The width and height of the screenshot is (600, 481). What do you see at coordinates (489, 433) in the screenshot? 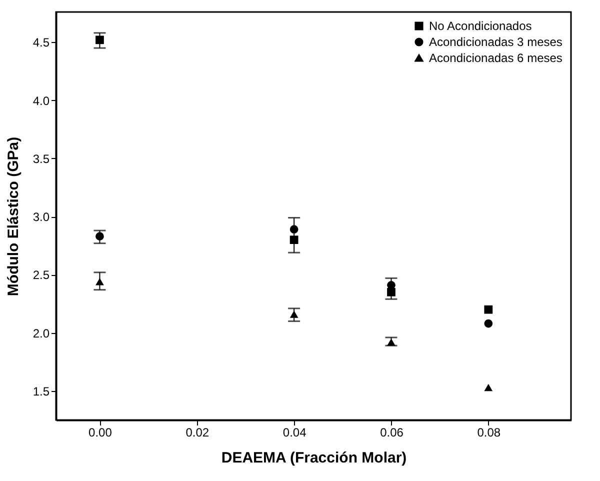
I see `x-tick-label: 0.08` at bounding box center [489, 433].